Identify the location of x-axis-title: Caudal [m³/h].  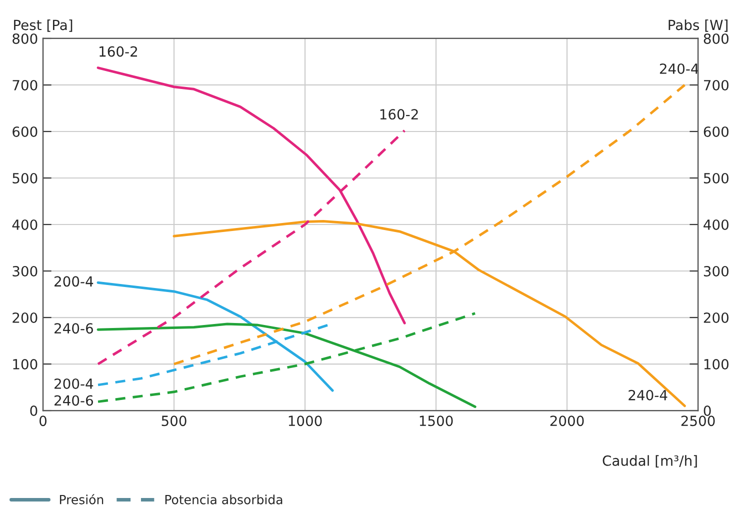
(649, 461).